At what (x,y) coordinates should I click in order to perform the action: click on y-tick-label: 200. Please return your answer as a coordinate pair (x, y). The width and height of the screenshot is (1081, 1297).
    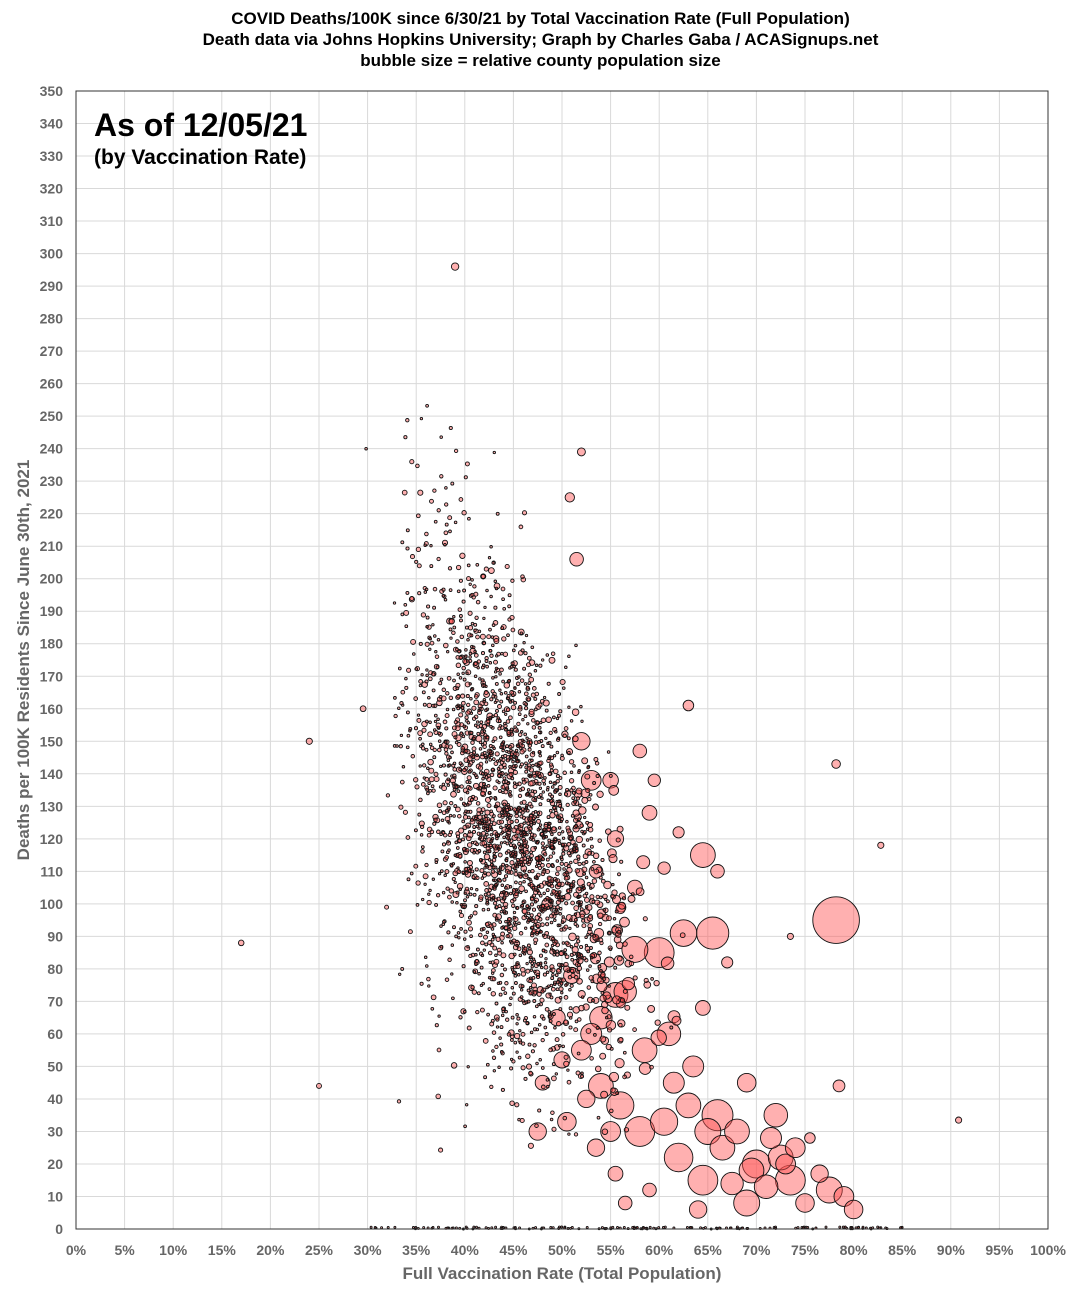
    Looking at the image, I should click on (52, 579).